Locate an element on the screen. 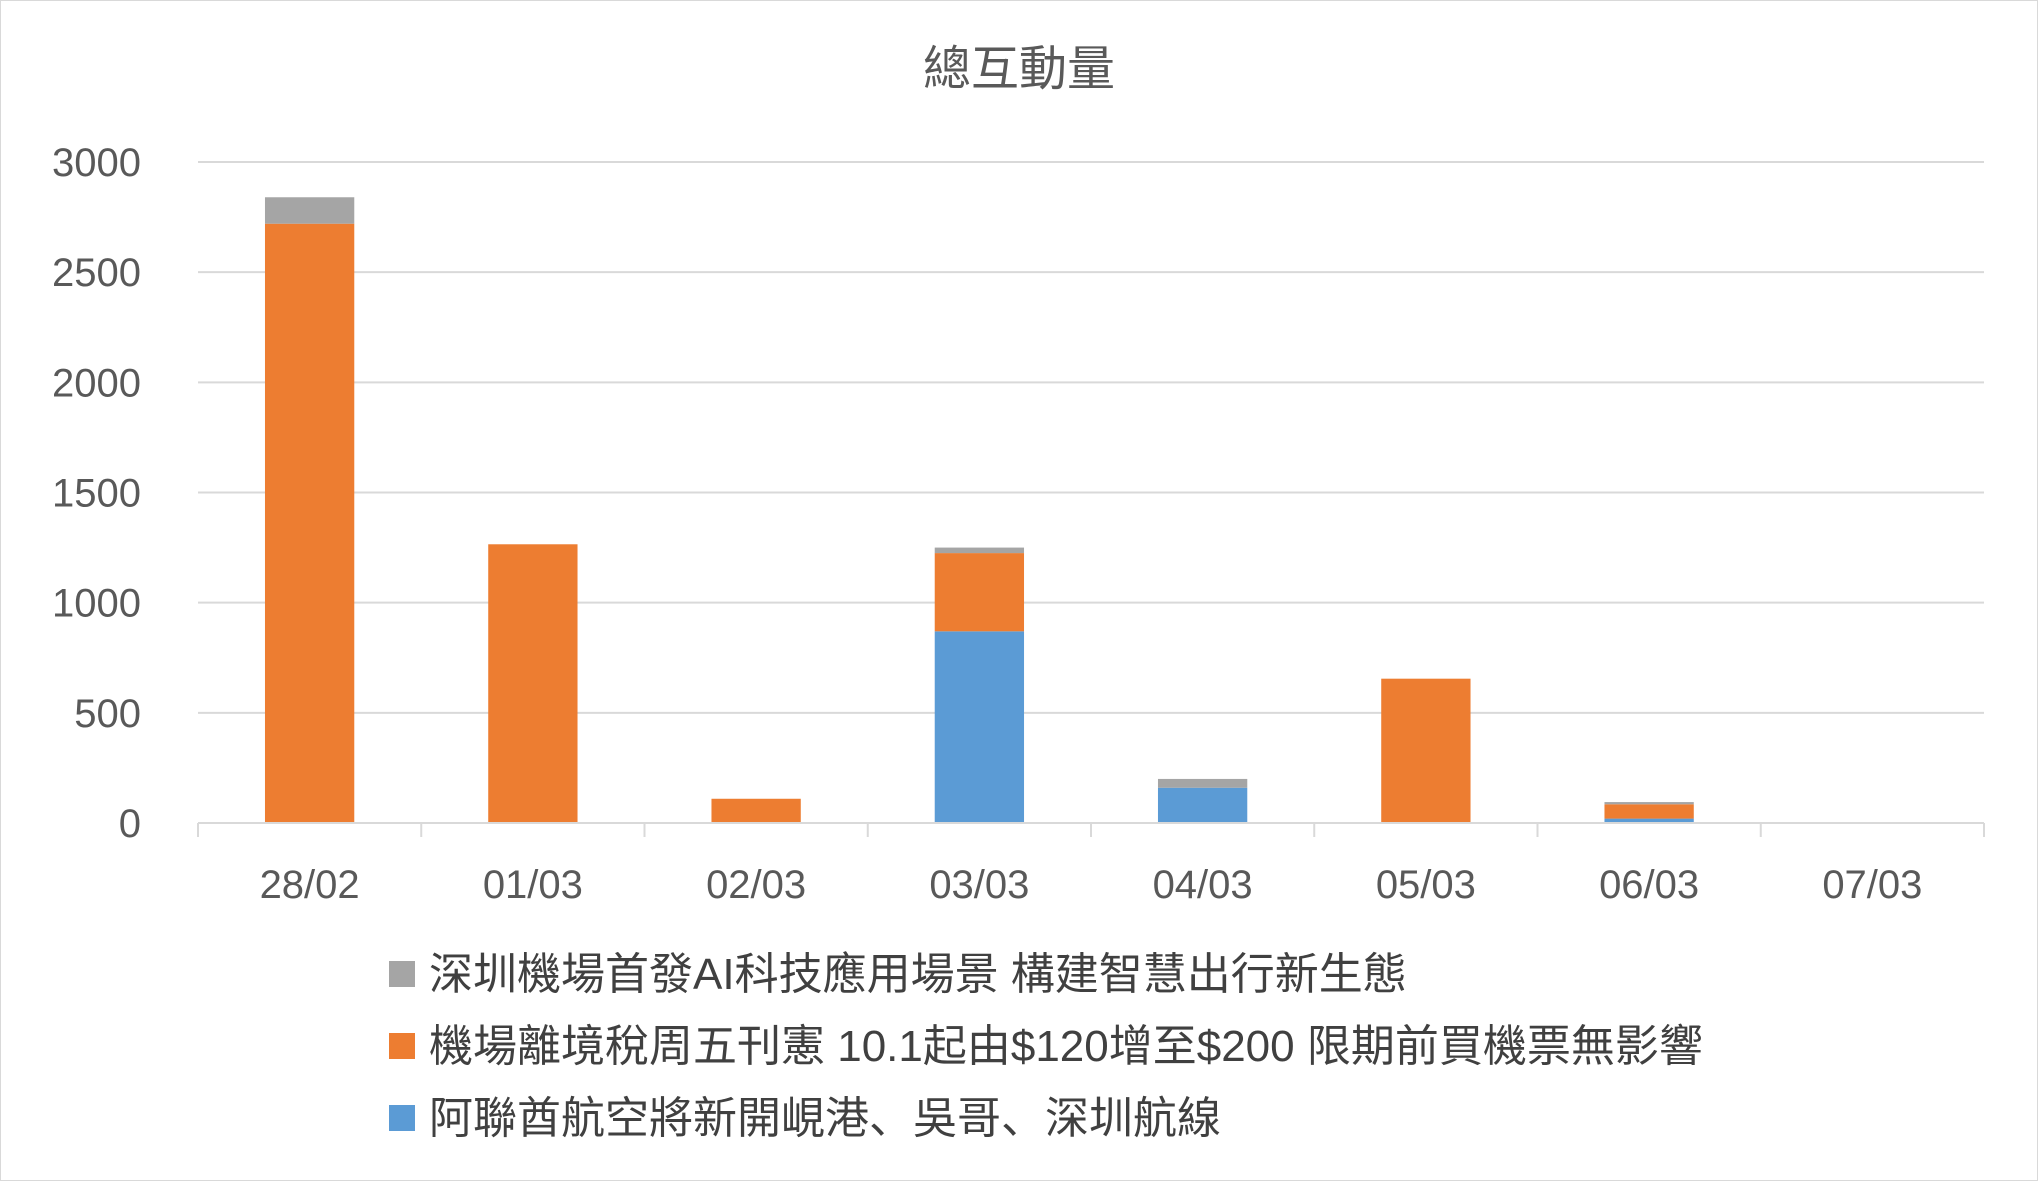 This screenshot has height=1185, width=2038. y-tick-label: 0 is located at coordinates (130, 824).